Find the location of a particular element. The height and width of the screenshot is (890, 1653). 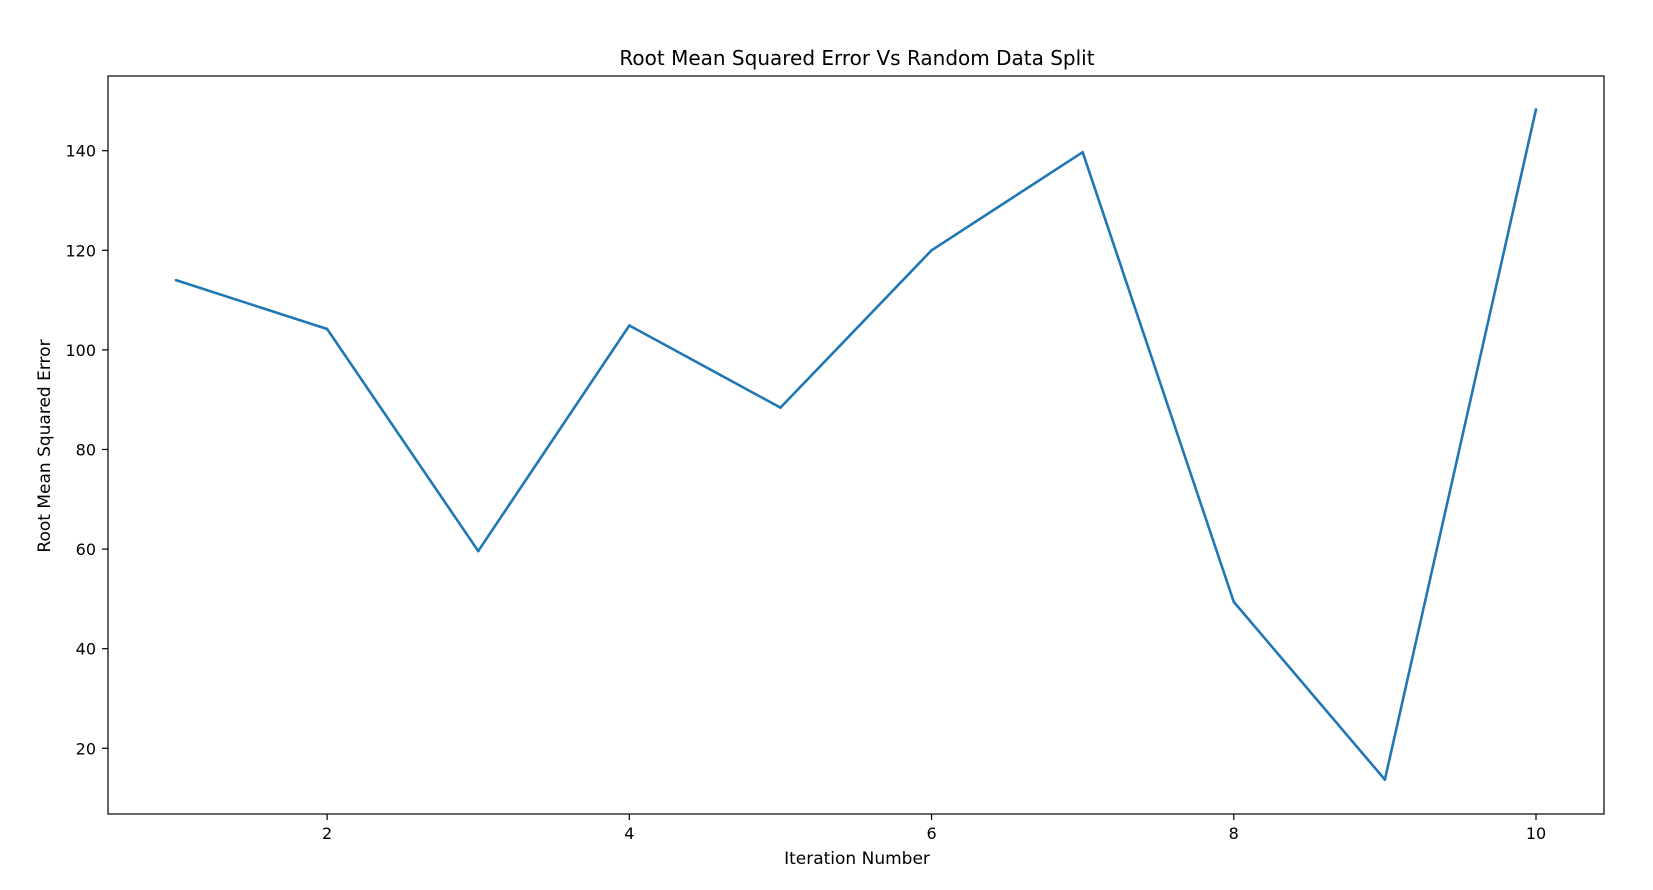

x-tick-label: 10 is located at coordinates (1536, 833).